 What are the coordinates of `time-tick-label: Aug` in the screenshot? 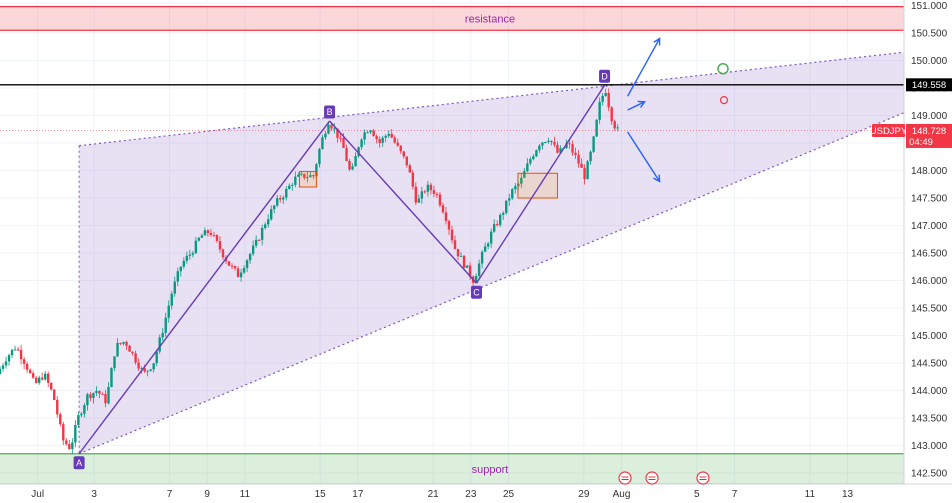 It's located at (622, 494).